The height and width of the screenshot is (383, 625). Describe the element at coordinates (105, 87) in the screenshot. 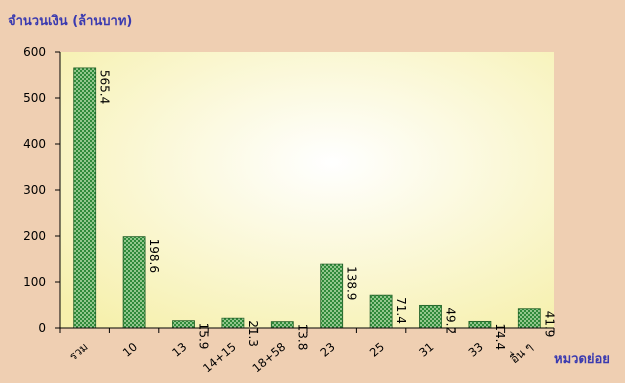

I see `data-label: 565.4` at that location.